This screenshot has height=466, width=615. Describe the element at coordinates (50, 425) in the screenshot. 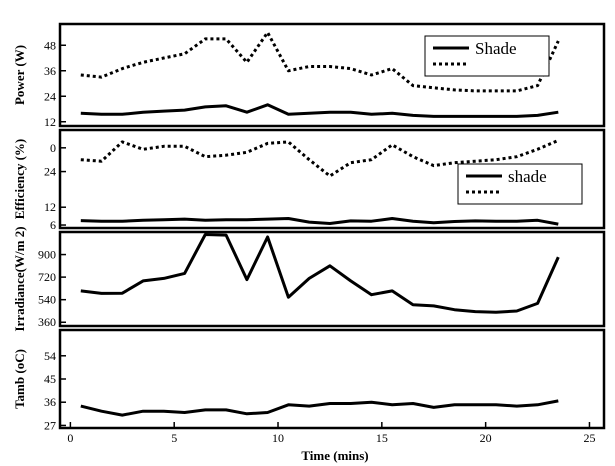

I see `y-tick-label: 27` at that location.